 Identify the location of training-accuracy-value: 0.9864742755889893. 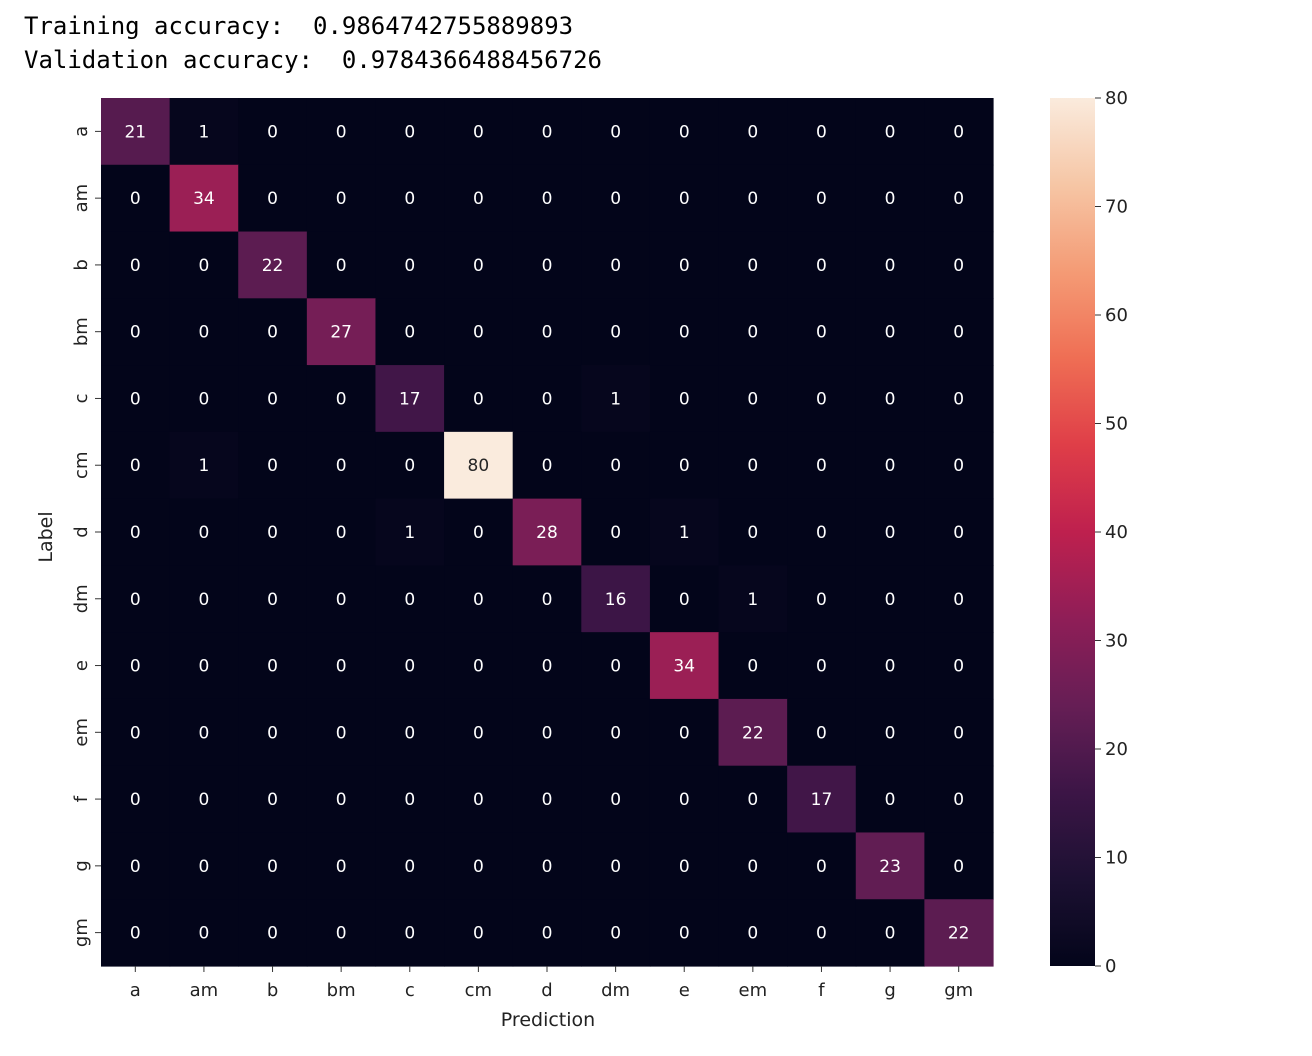
(443, 26).